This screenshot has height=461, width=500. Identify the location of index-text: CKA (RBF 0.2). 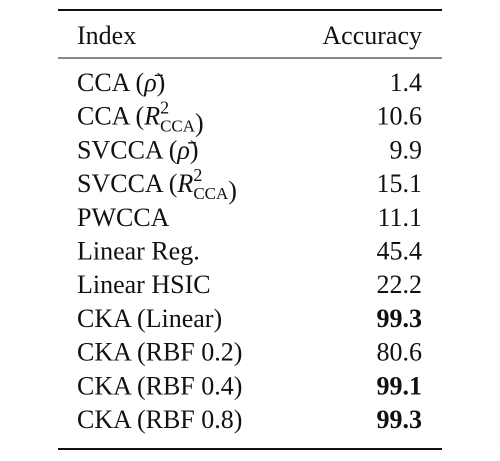
(159, 352).